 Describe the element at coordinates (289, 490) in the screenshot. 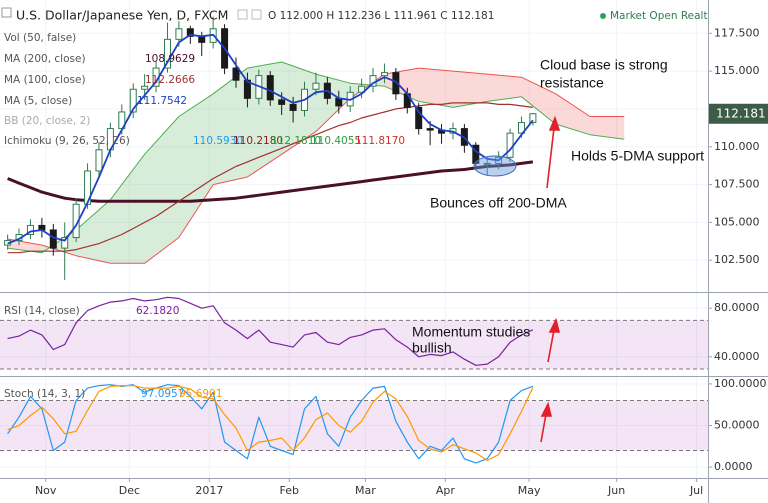

I see `x-tick-label: Feb` at that location.